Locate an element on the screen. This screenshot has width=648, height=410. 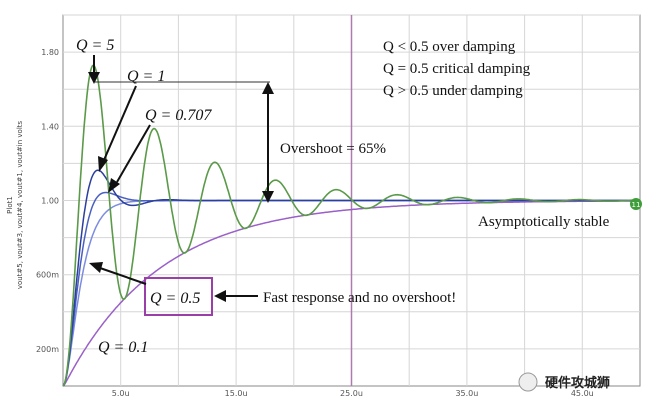
arrow-q5-head is located at coordinates (94, 78).